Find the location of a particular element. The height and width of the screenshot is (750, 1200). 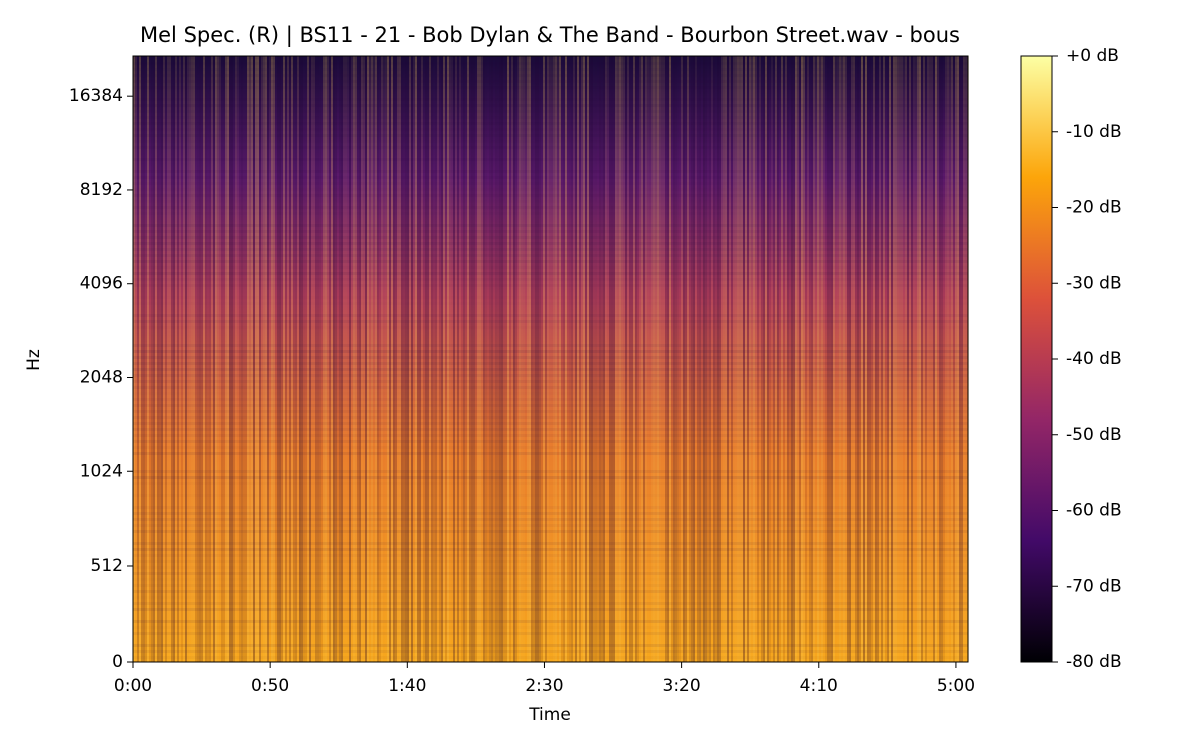

x-tick-label: 4:10 is located at coordinates (819, 686).